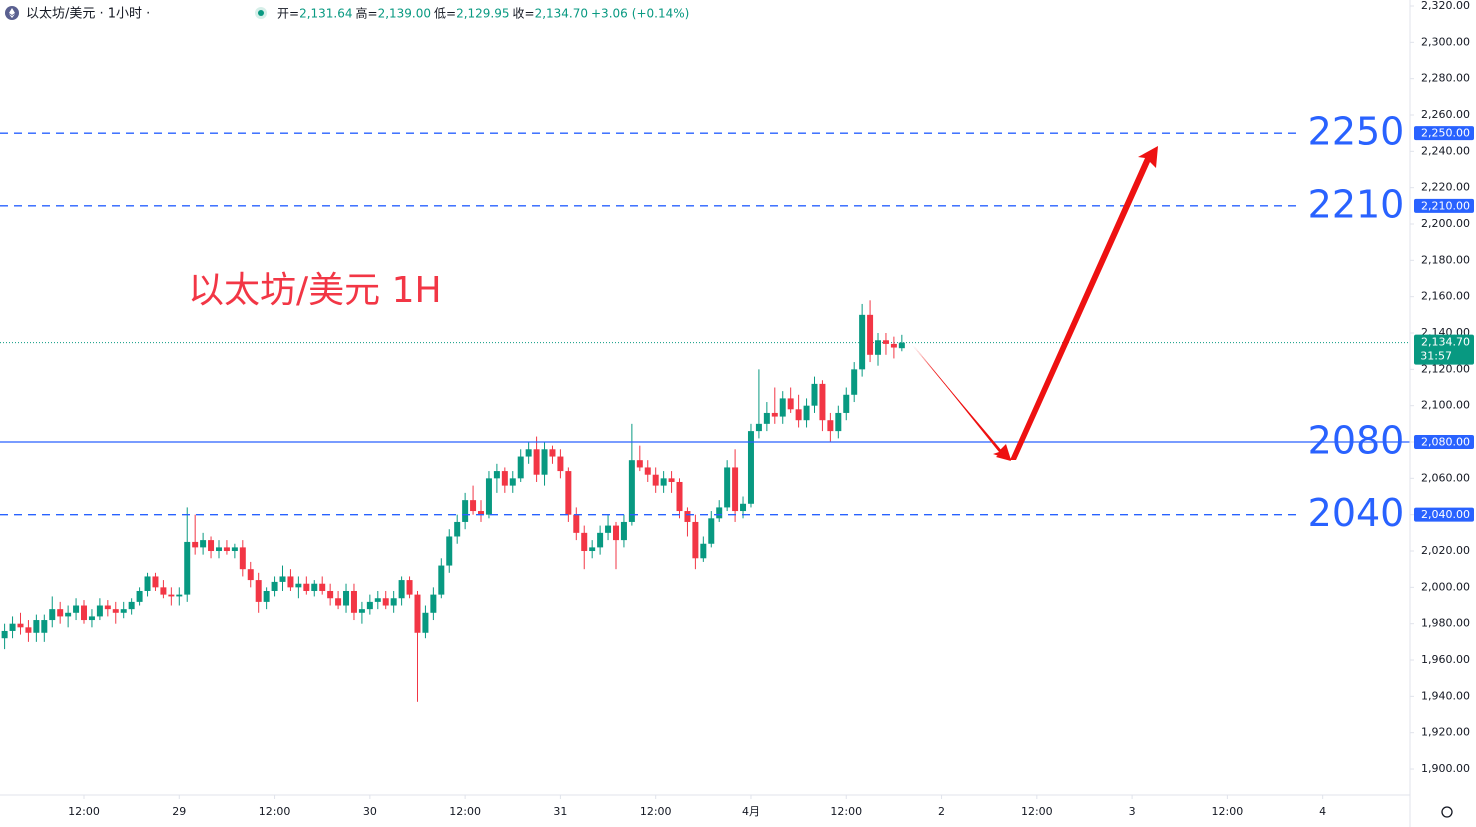 The height and width of the screenshot is (827, 1476). I want to click on x-tick-label: 30, so click(370, 811).